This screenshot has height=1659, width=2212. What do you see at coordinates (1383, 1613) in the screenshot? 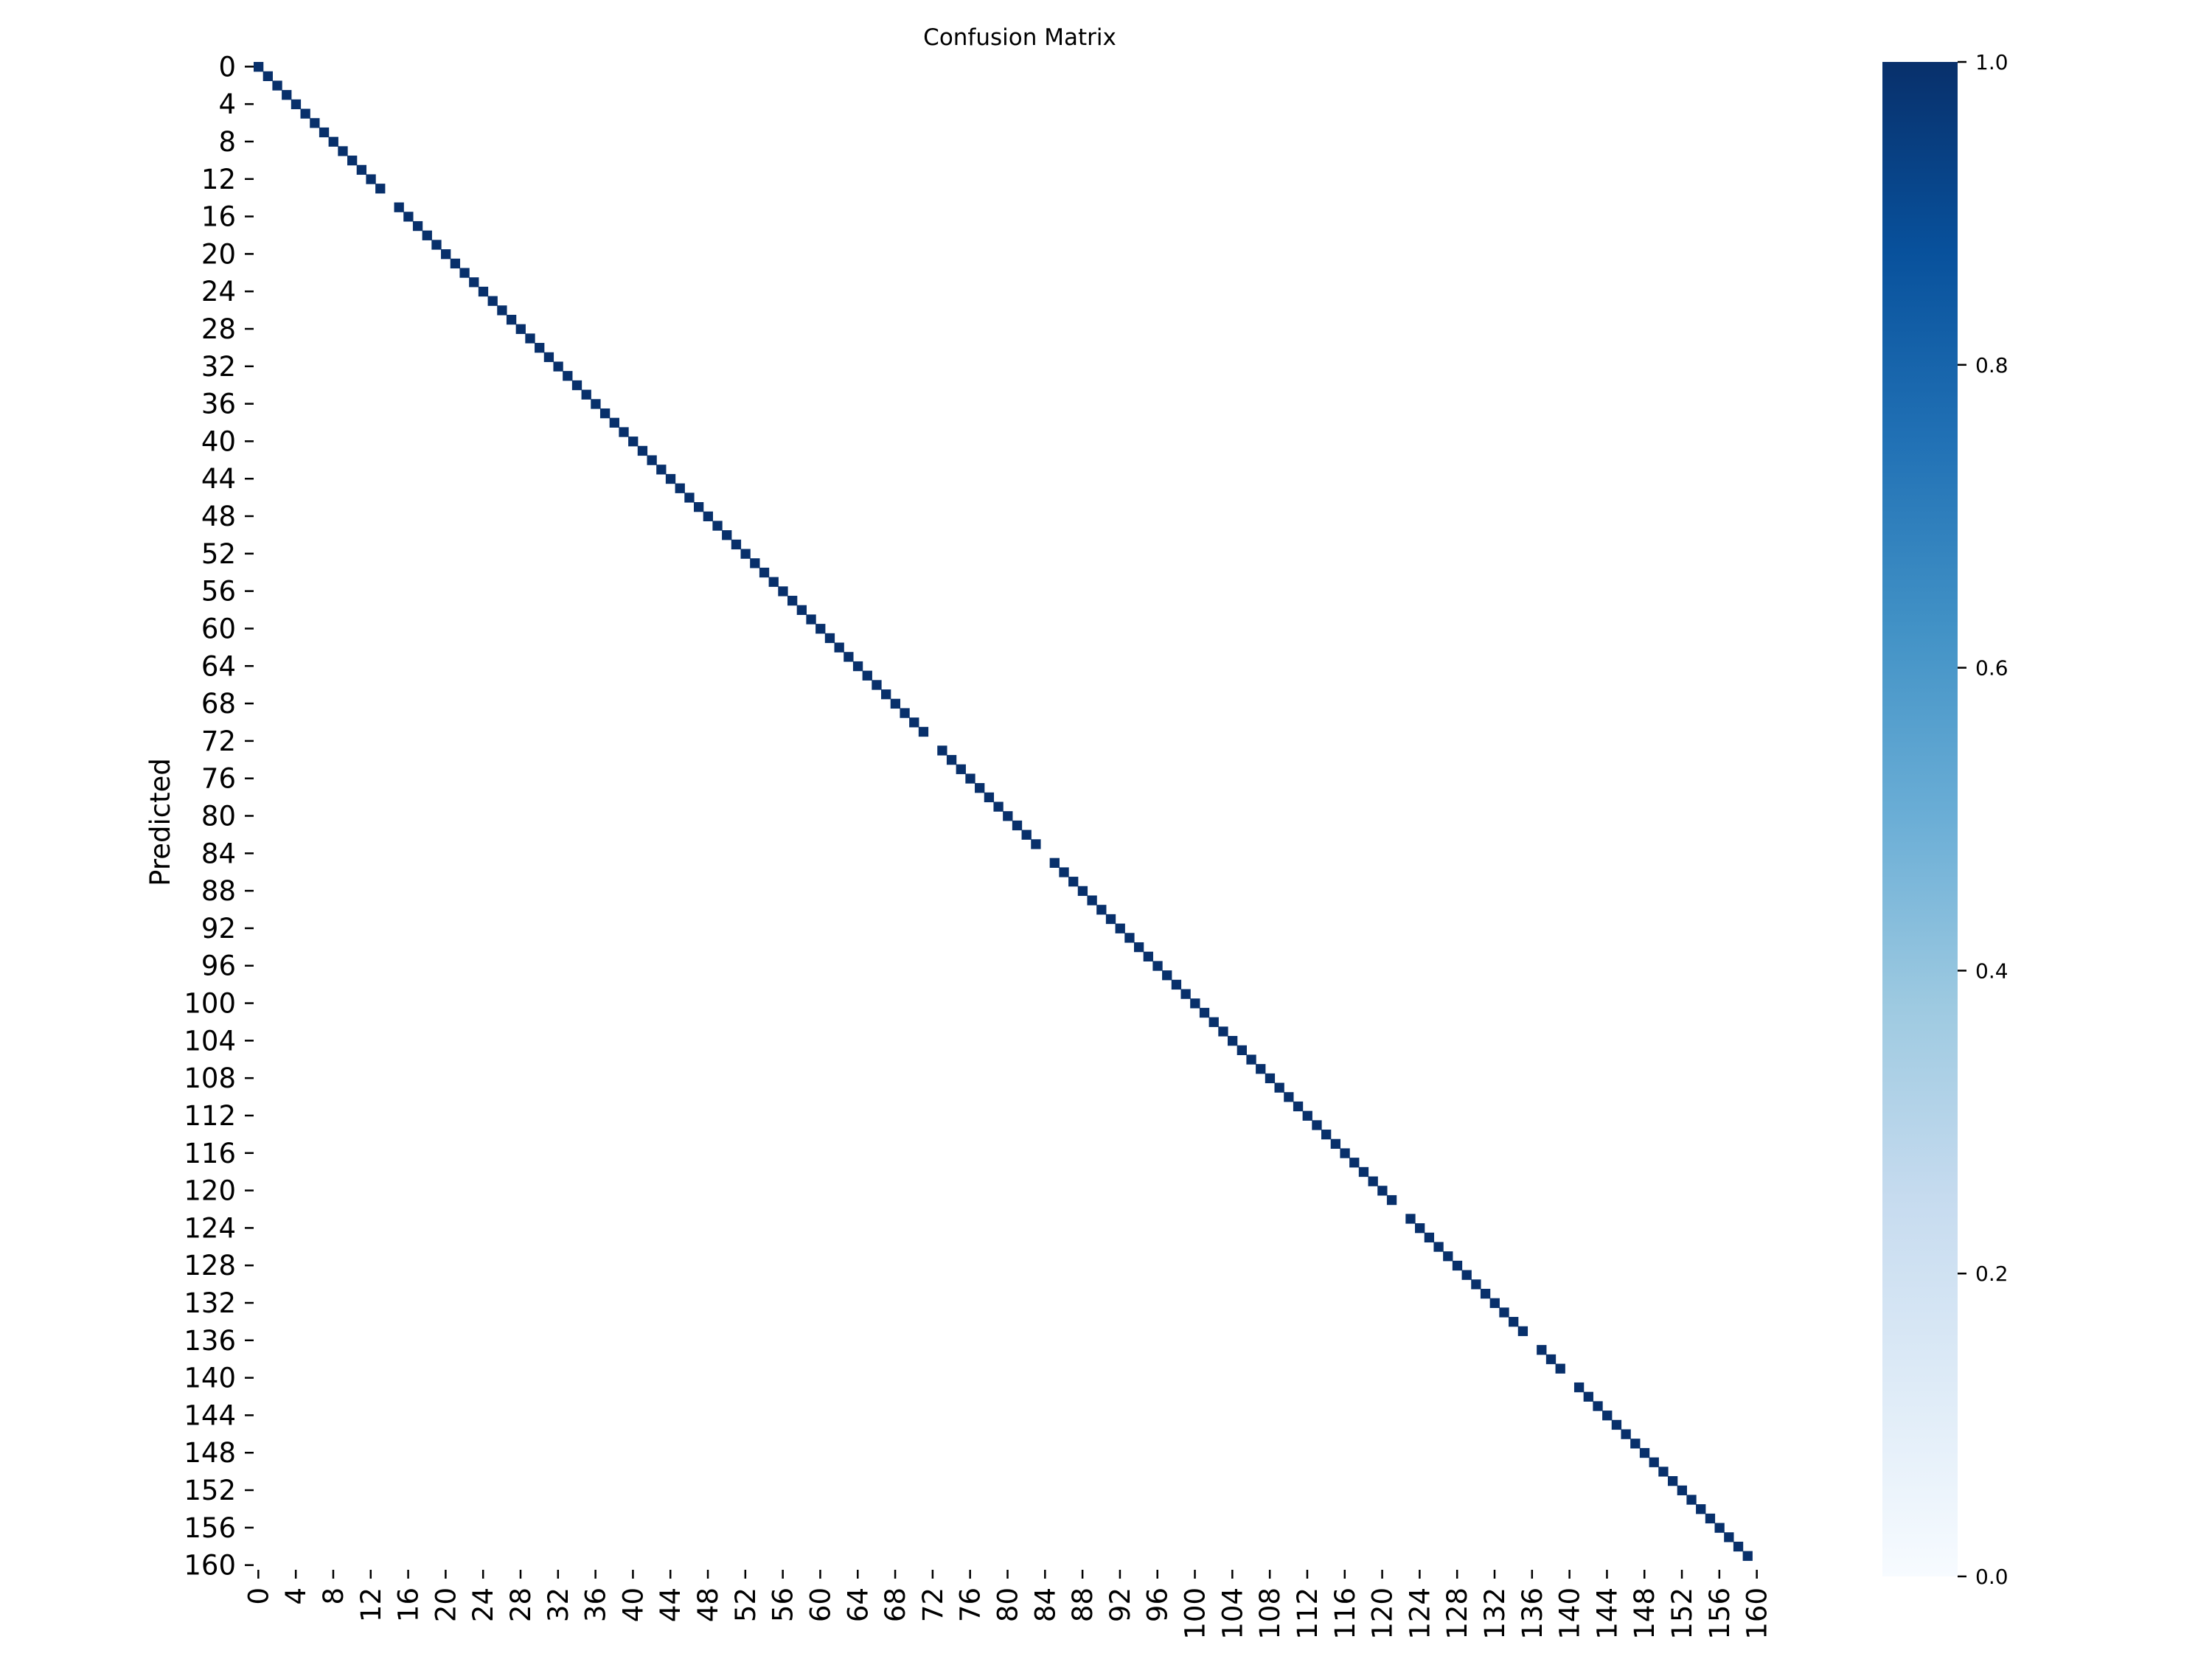
I see `x-tick-label: 120` at bounding box center [1383, 1613].